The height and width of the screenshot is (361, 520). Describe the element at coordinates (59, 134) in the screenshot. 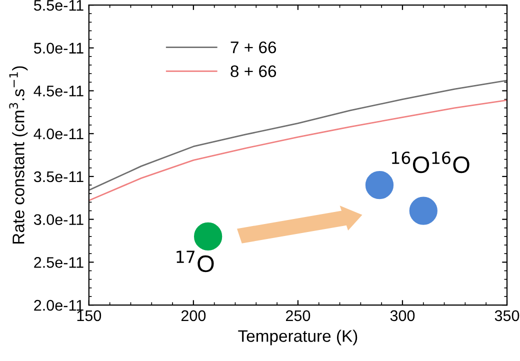

I see `y-tick-label: 4.0e-11` at that location.